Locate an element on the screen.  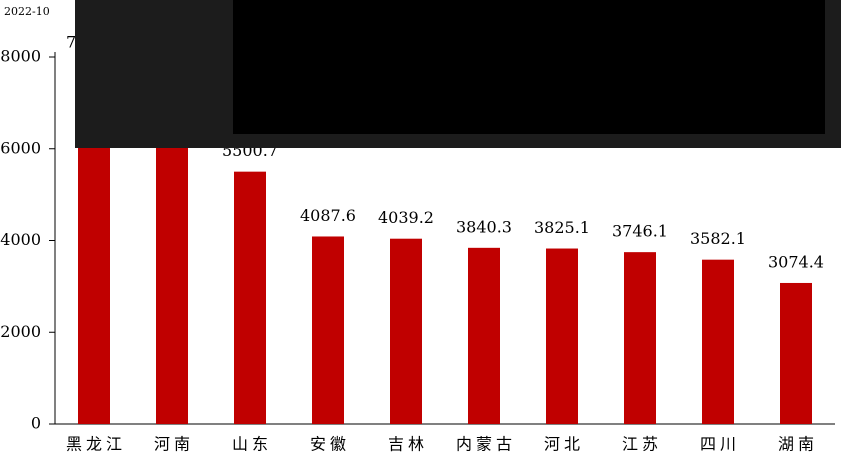
y-tick-label: 8000 is located at coordinates (20, 56).